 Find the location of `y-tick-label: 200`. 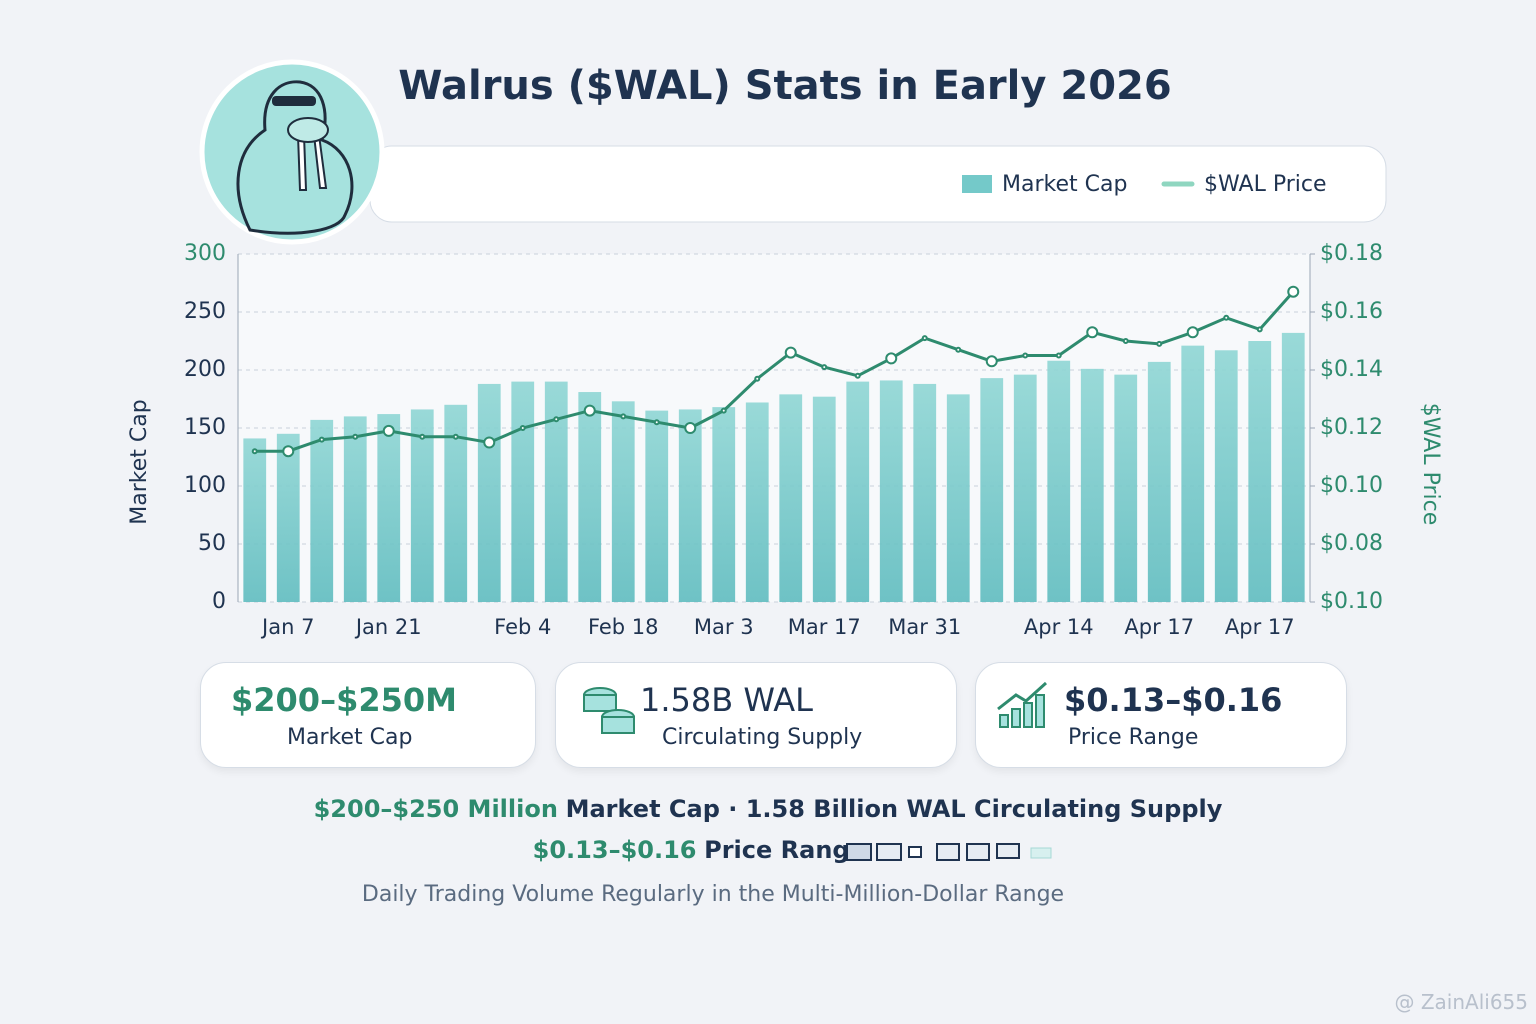

y-tick-label: 200 is located at coordinates (205, 369).